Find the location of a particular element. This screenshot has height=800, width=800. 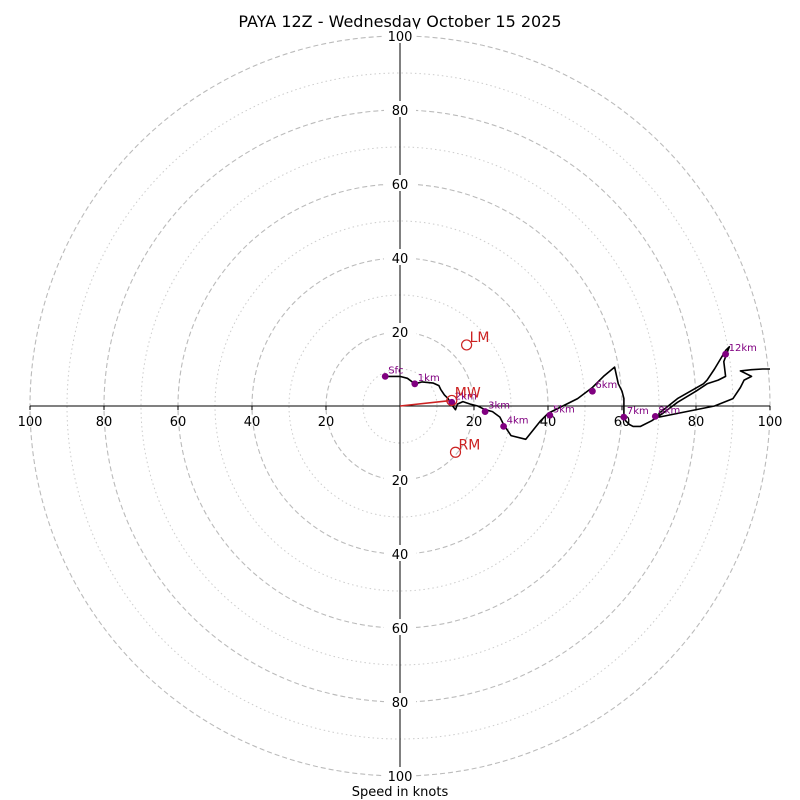

height-marker-12km is located at coordinates (725, 354).